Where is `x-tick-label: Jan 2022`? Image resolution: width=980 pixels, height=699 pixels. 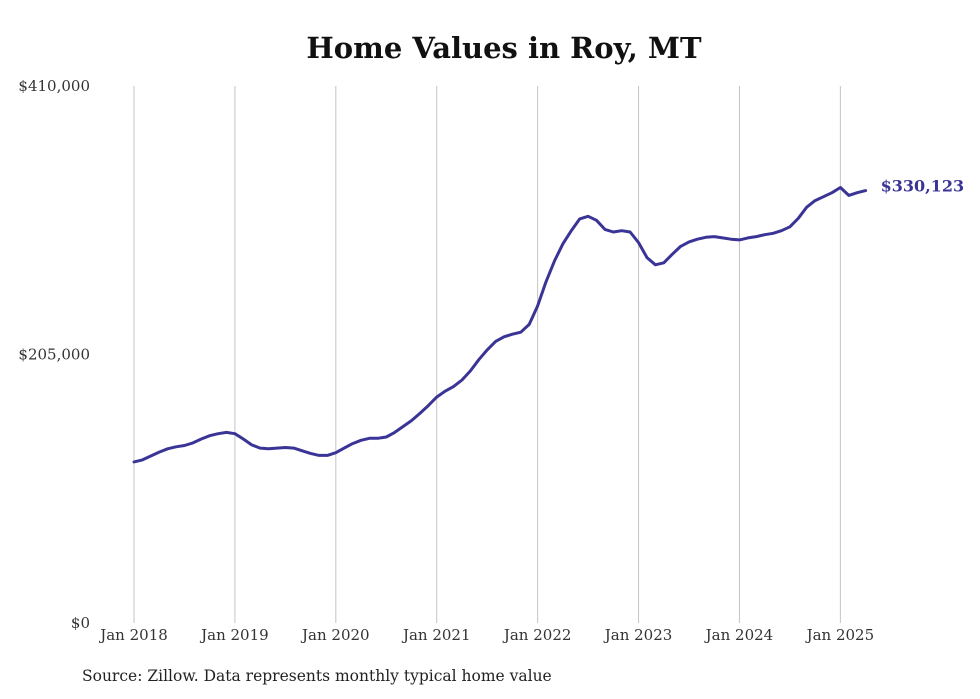 x-tick-label: Jan 2022 is located at coordinates (537, 635).